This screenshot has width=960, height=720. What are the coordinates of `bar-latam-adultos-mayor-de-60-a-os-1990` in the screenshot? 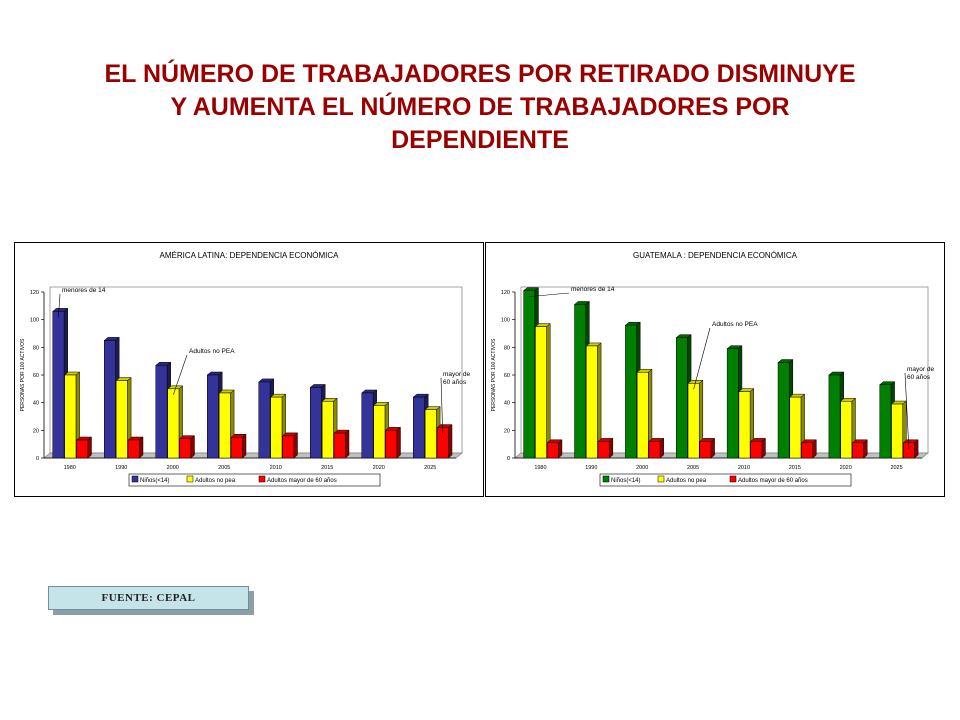 It's located at (135, 447).